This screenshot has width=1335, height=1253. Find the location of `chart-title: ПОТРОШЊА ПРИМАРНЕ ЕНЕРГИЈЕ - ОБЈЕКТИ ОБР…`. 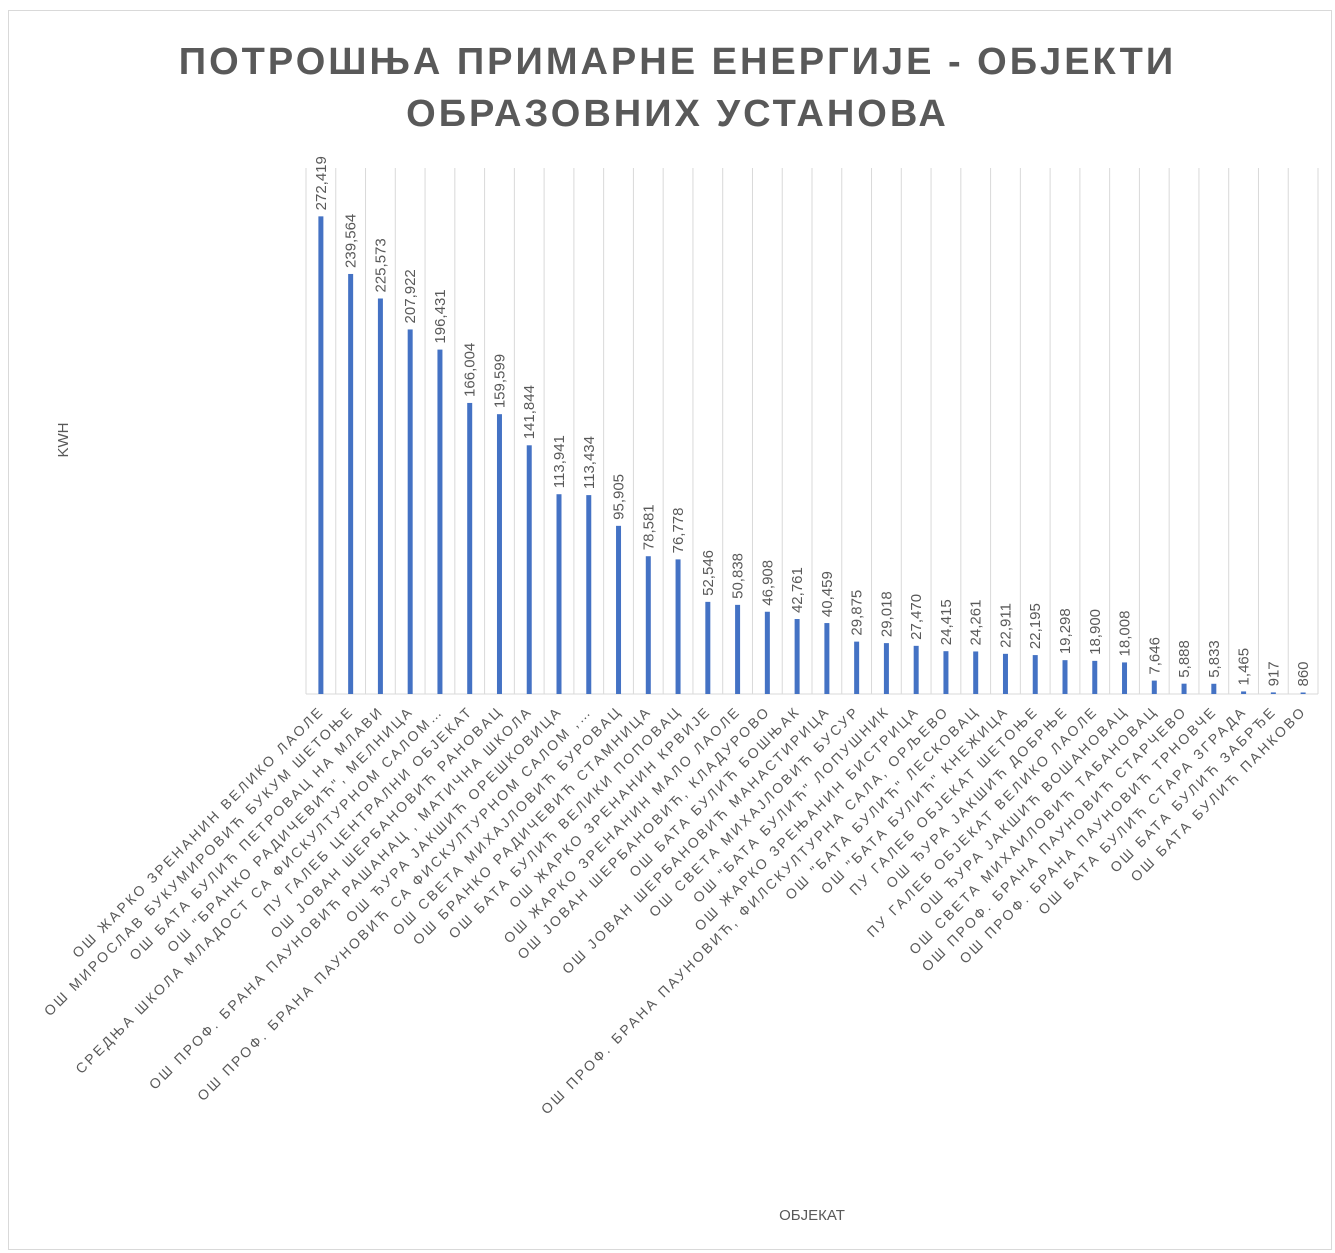

chart-title: ПОТРОШЊА ПРИМАРНЕ ЕНЕРГИЈЕ - ОБЈЕКТИ ОБР… is located at coordinates (677, 88).